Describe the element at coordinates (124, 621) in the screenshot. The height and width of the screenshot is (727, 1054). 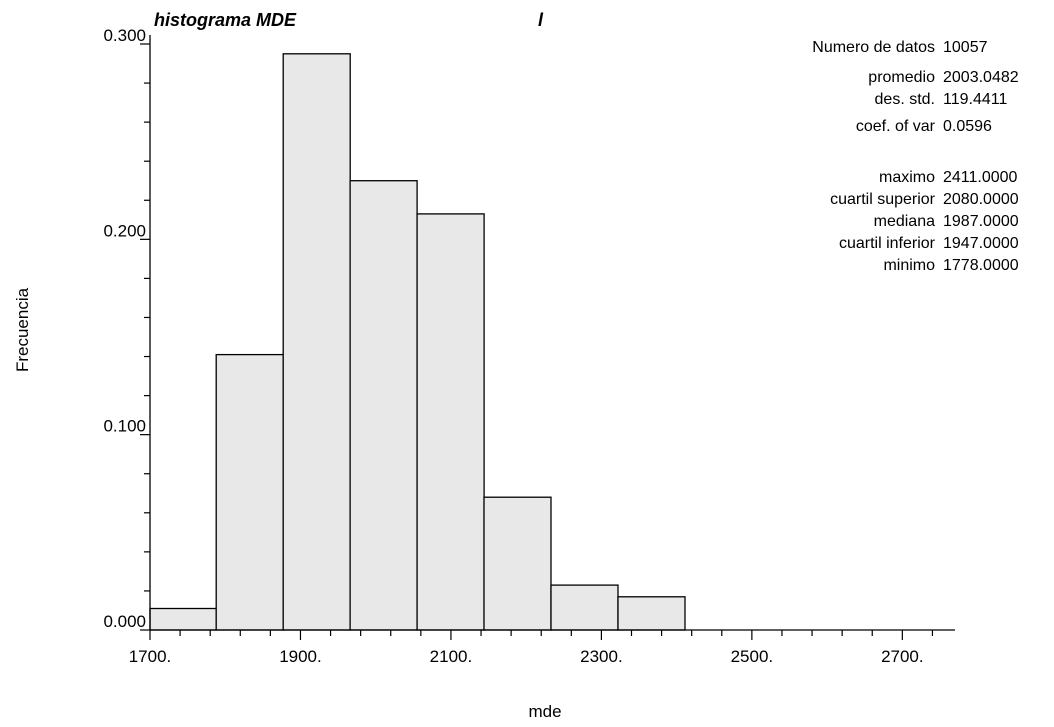
I see `y-tick-label: 0.000` at that location.